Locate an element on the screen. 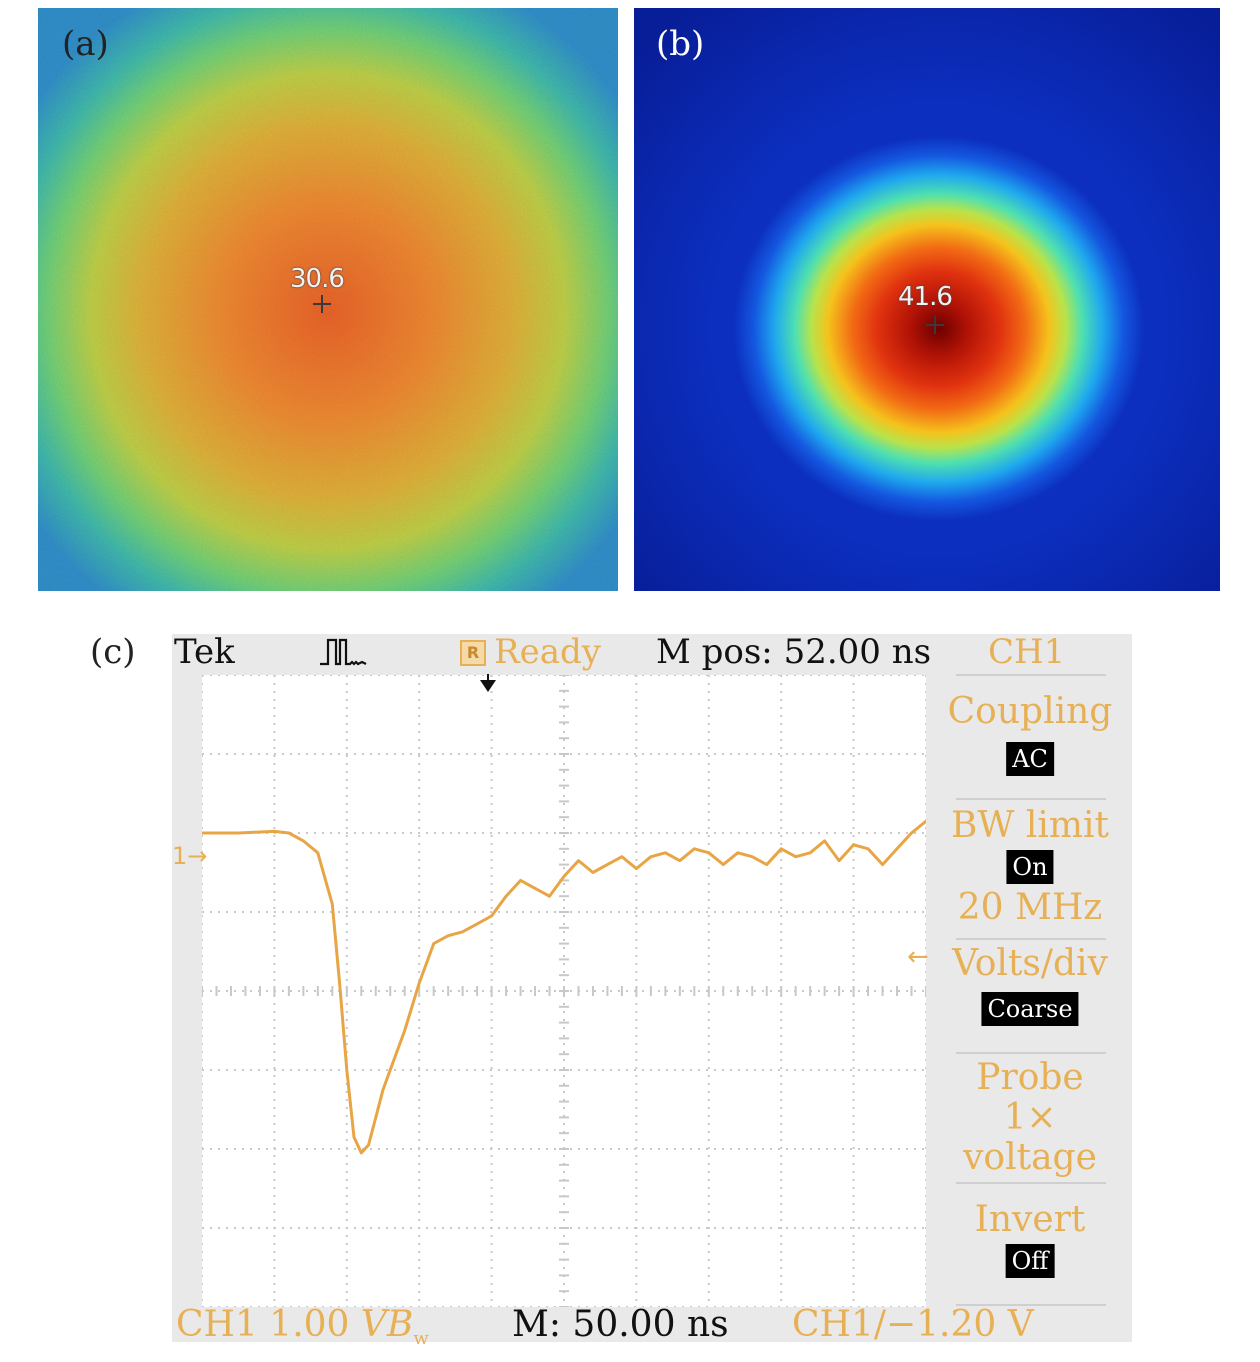 Image resolution: width=1260 pixels, height=1362 pixels. volts-div-value: Coarse is located at coordinates (1030, 1009).